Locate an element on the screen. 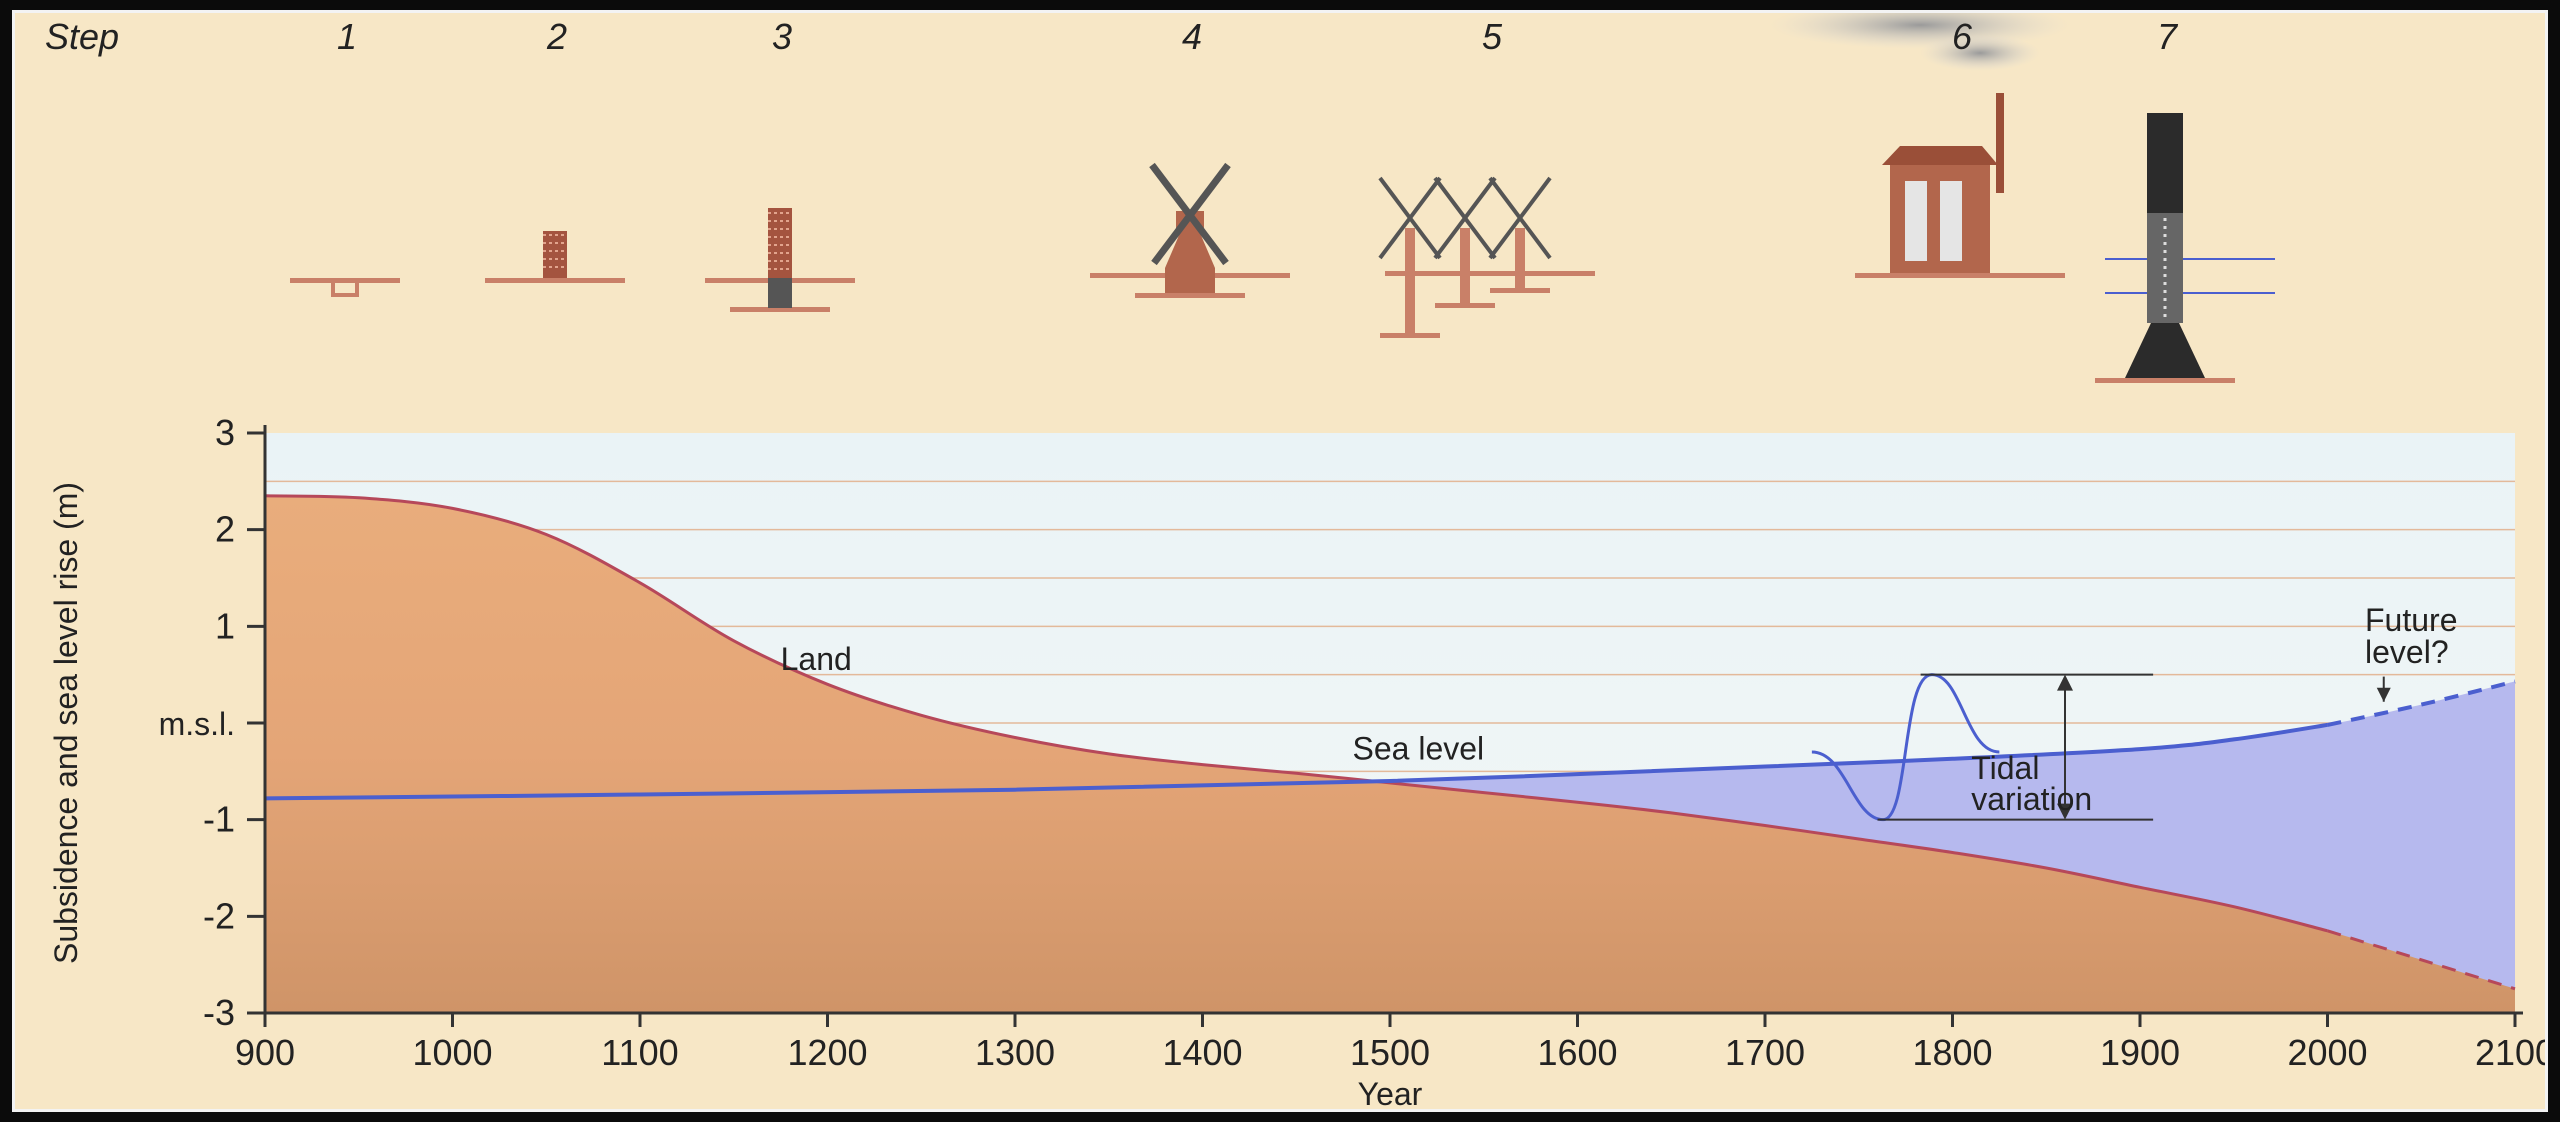 Image resolution: width=2560 pixels, height=1122 pixels. land-line-projected is located at coordinates (2421, 960).